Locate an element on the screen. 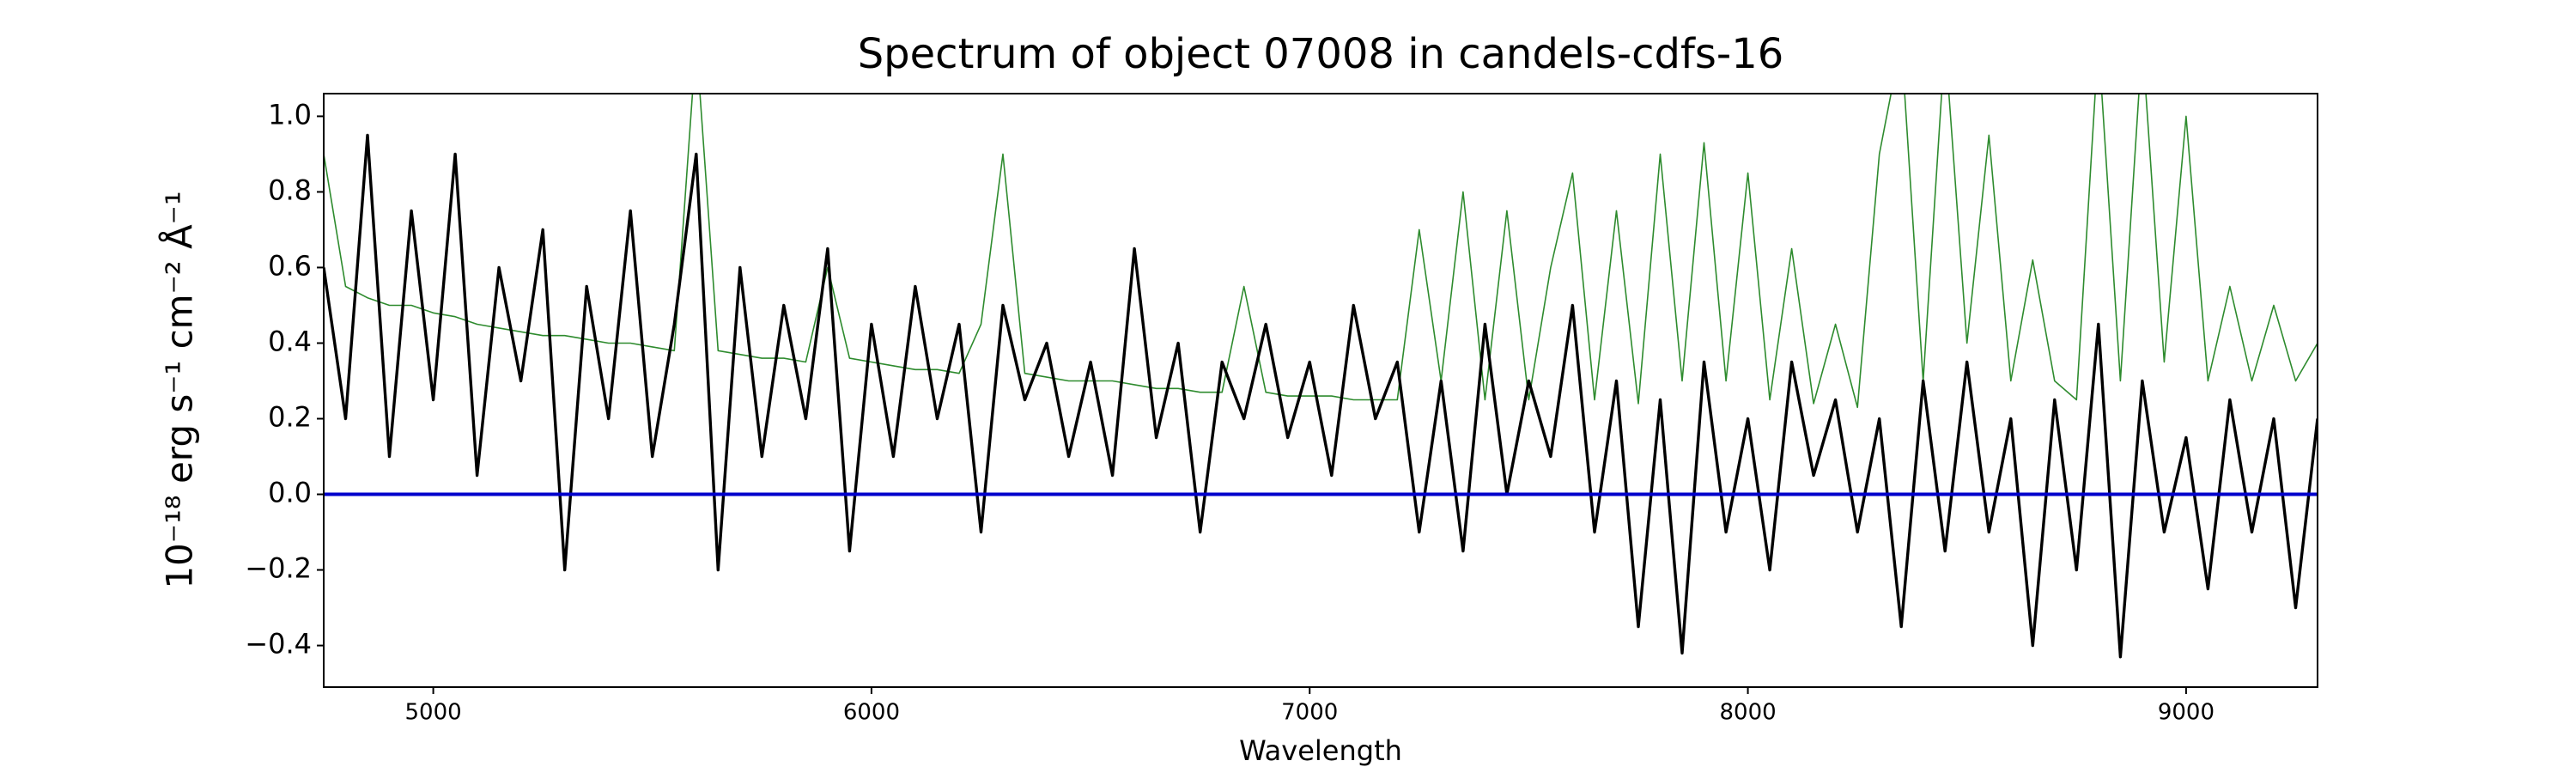  x-tick-label: 7000 is located at coordinates (1309, 713).